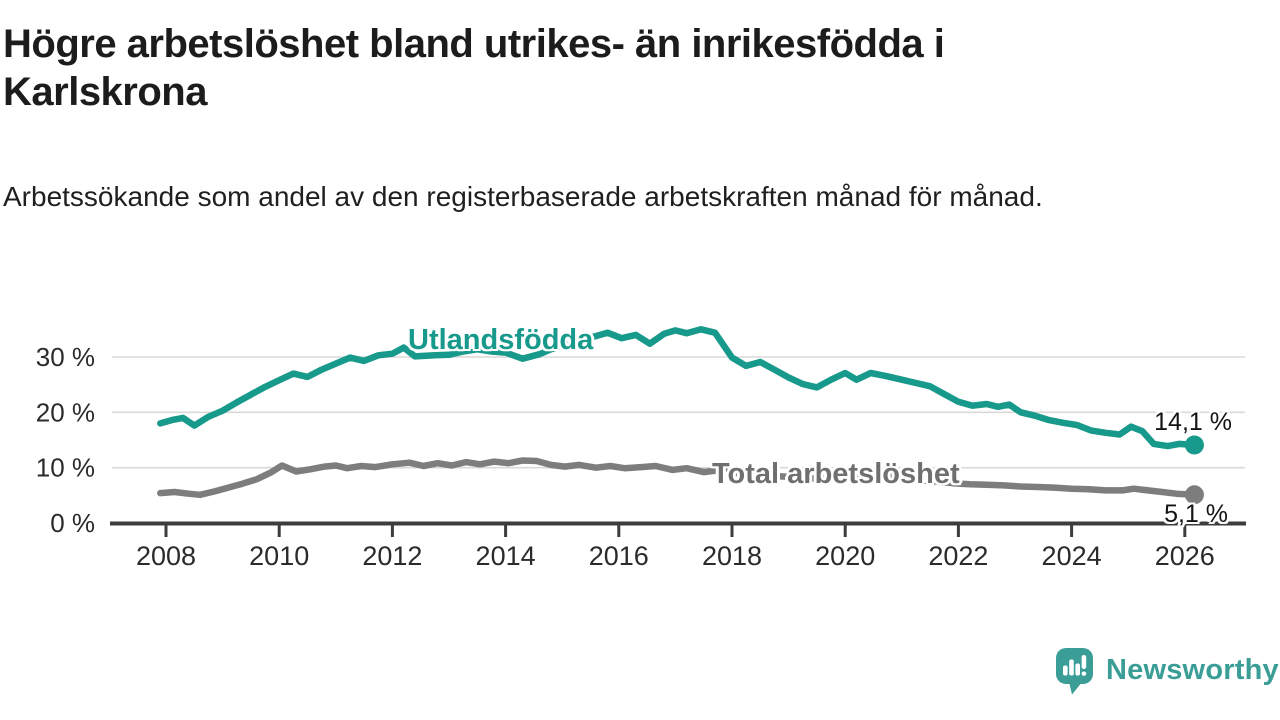 This screenshot has height=720, width=1280. What do you see at coordinates (1074, 671) in the screenshot?
I see `newsworthy-logo-icon` at bounding box center [1074, 671].